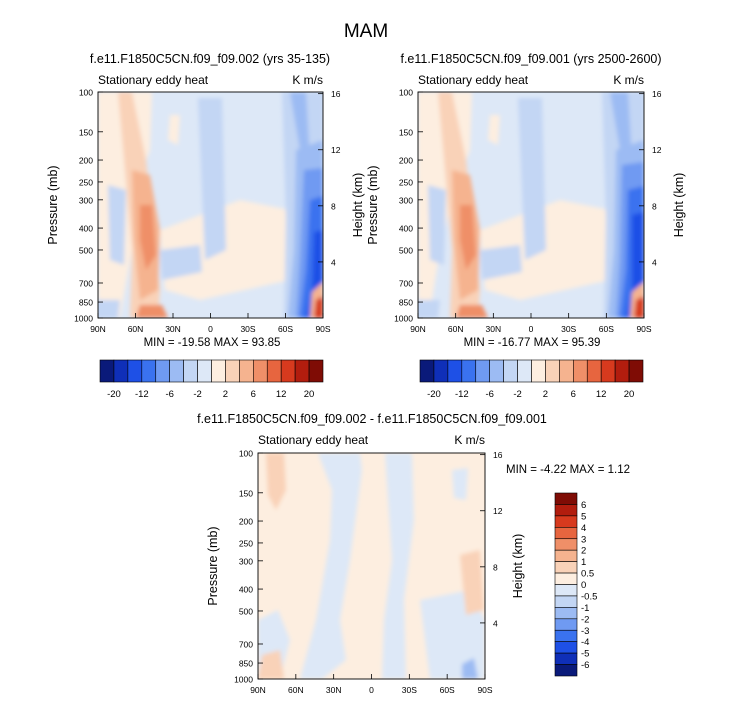  I want to click on colorbar-label: -4, so click(585, 642).